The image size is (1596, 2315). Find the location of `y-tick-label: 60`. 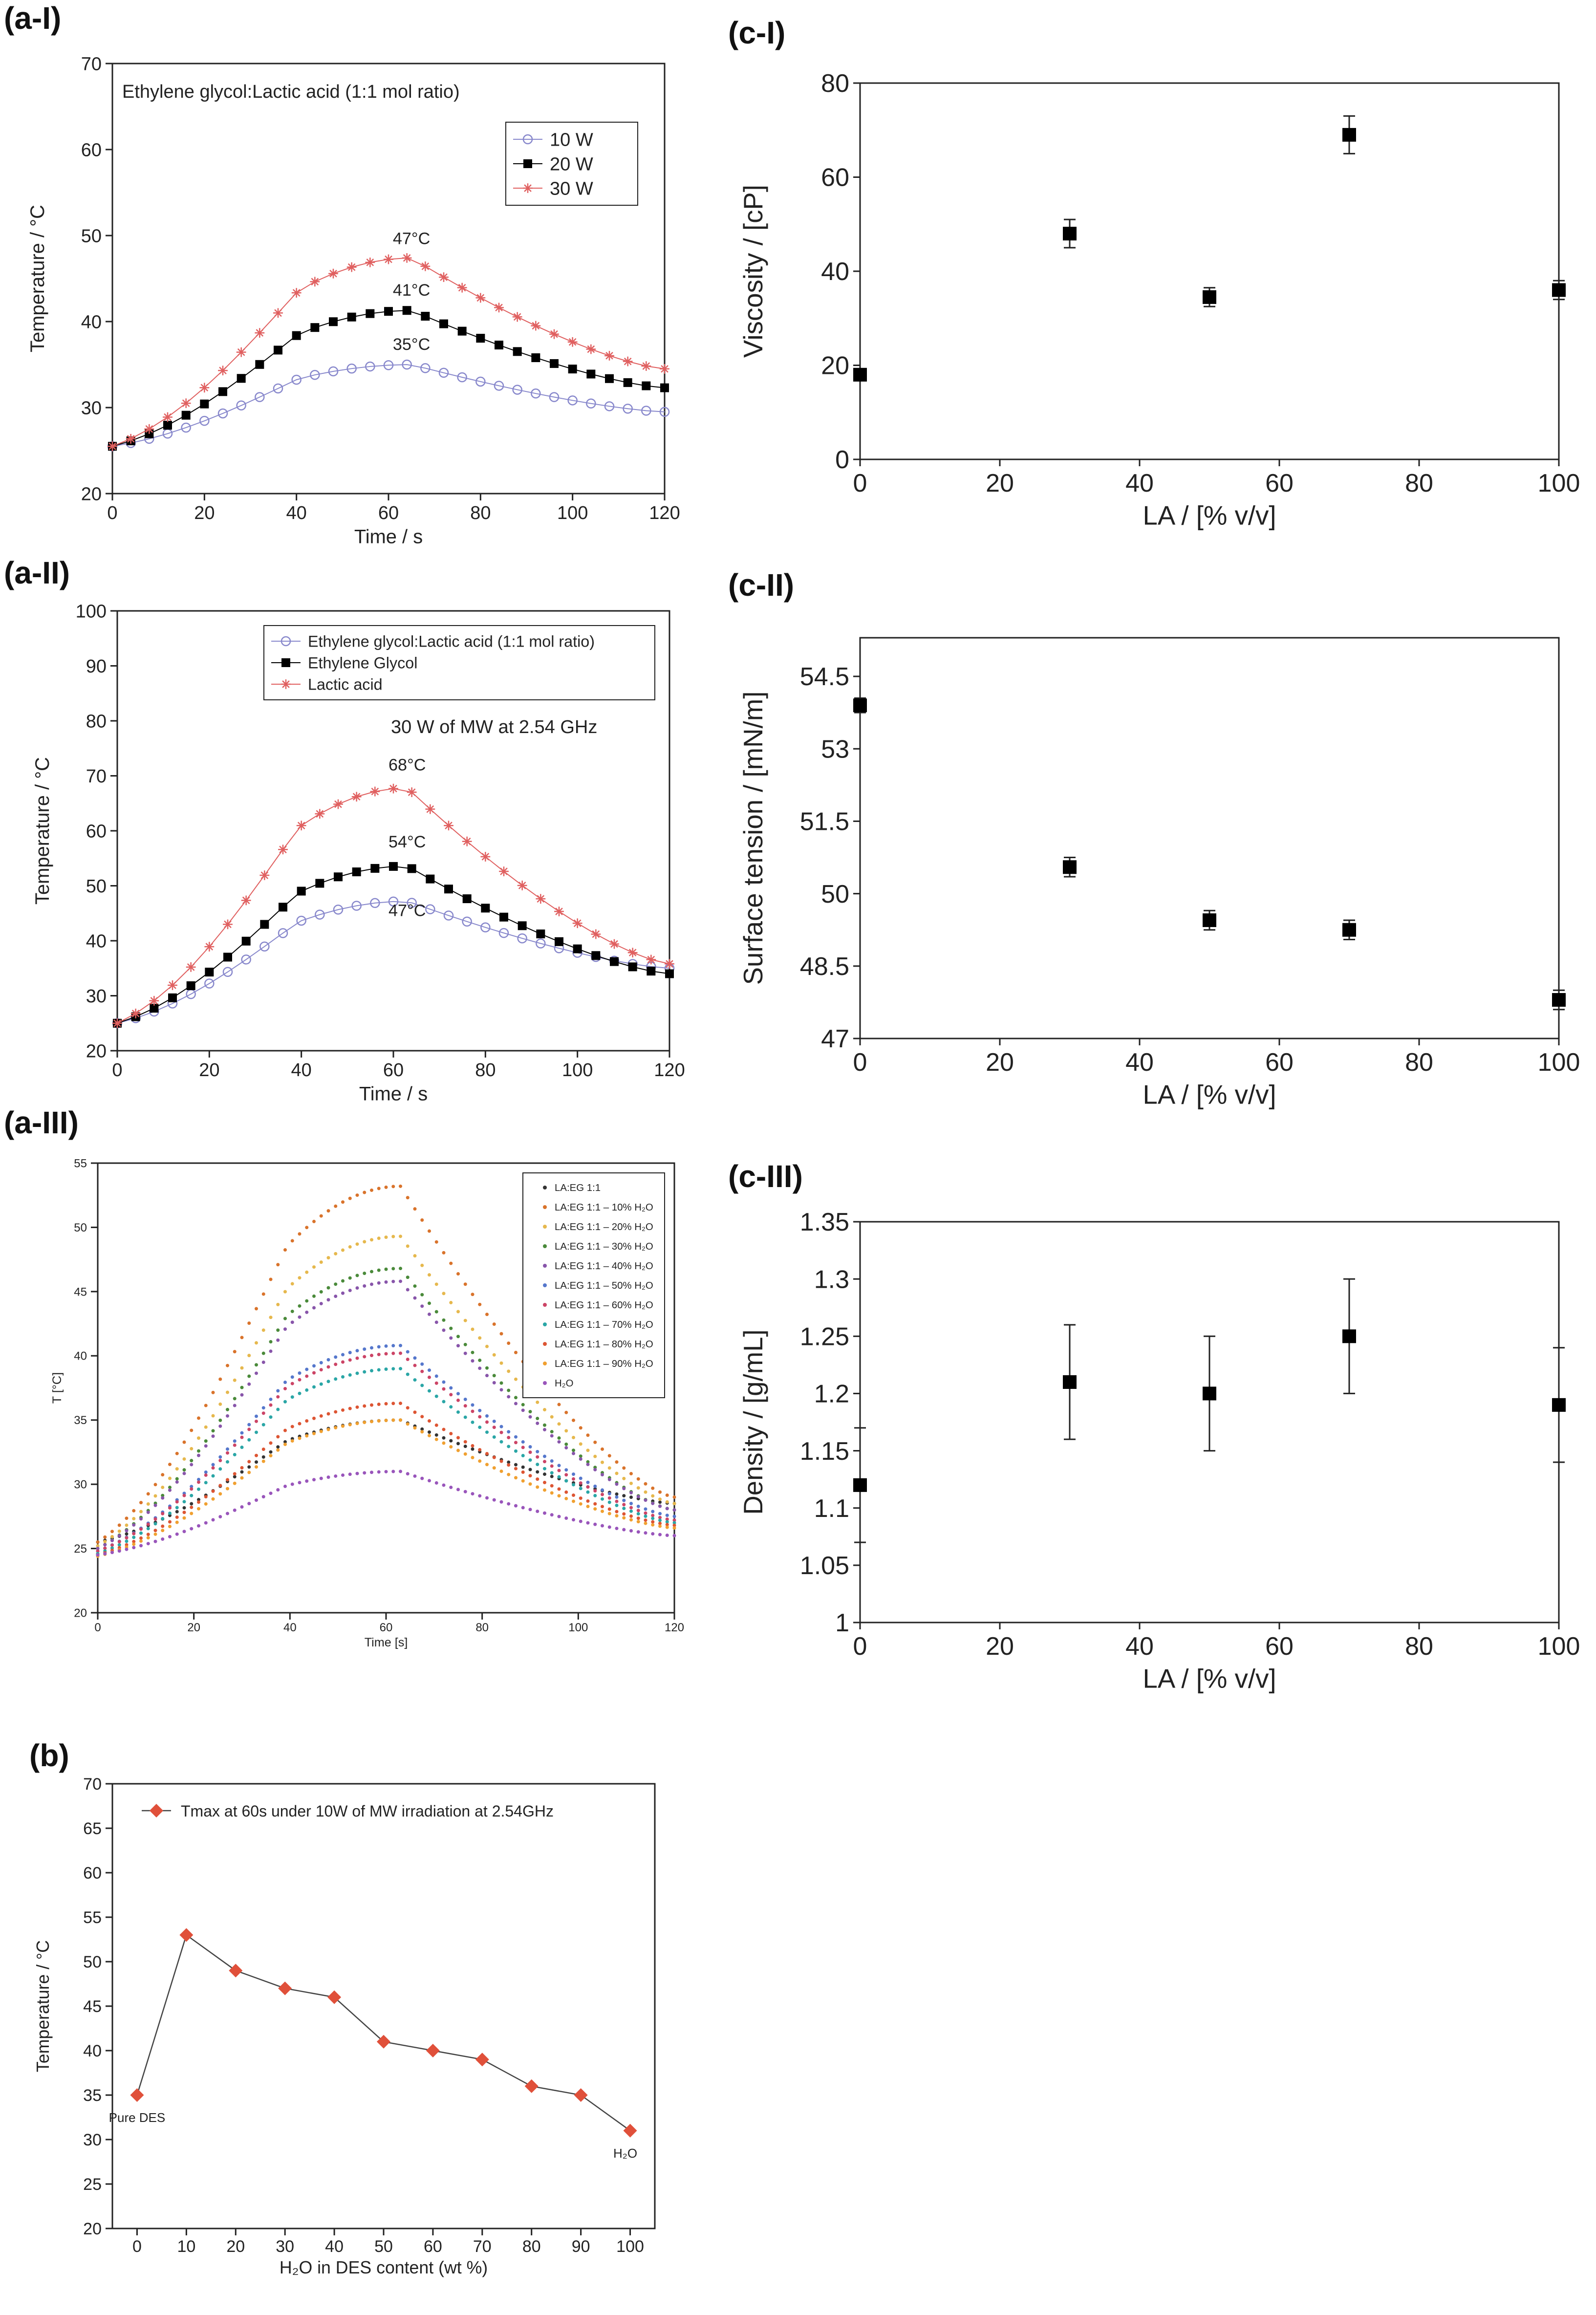

y-tick-label: 60 is located at coordinates (91, 150).